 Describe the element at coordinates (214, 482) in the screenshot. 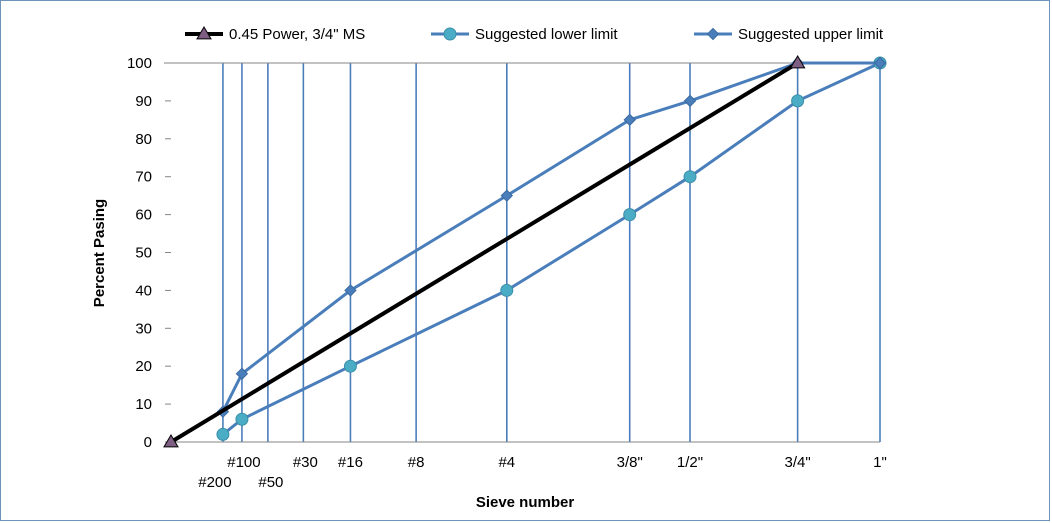

I see `x-tick-label: #200` at that location.